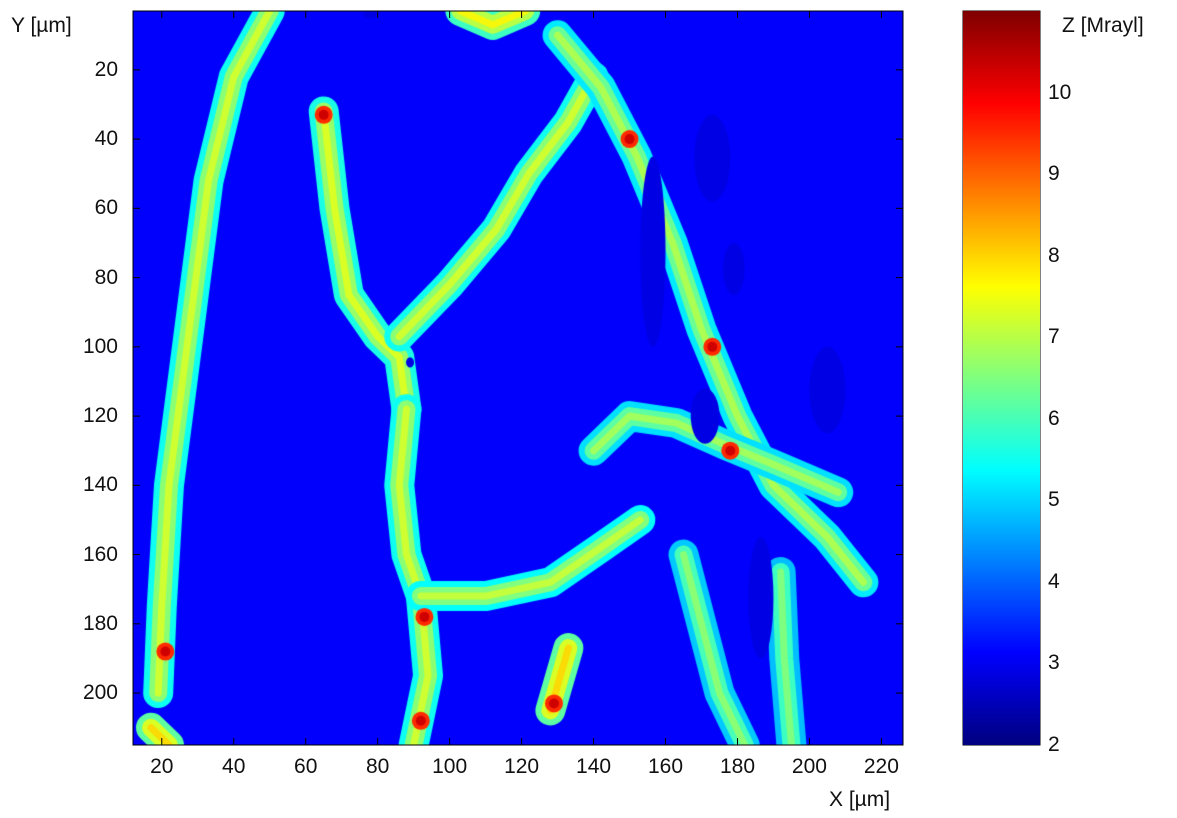  I want to click on cbar-tick-label-6: 6, so click(1054, 418).